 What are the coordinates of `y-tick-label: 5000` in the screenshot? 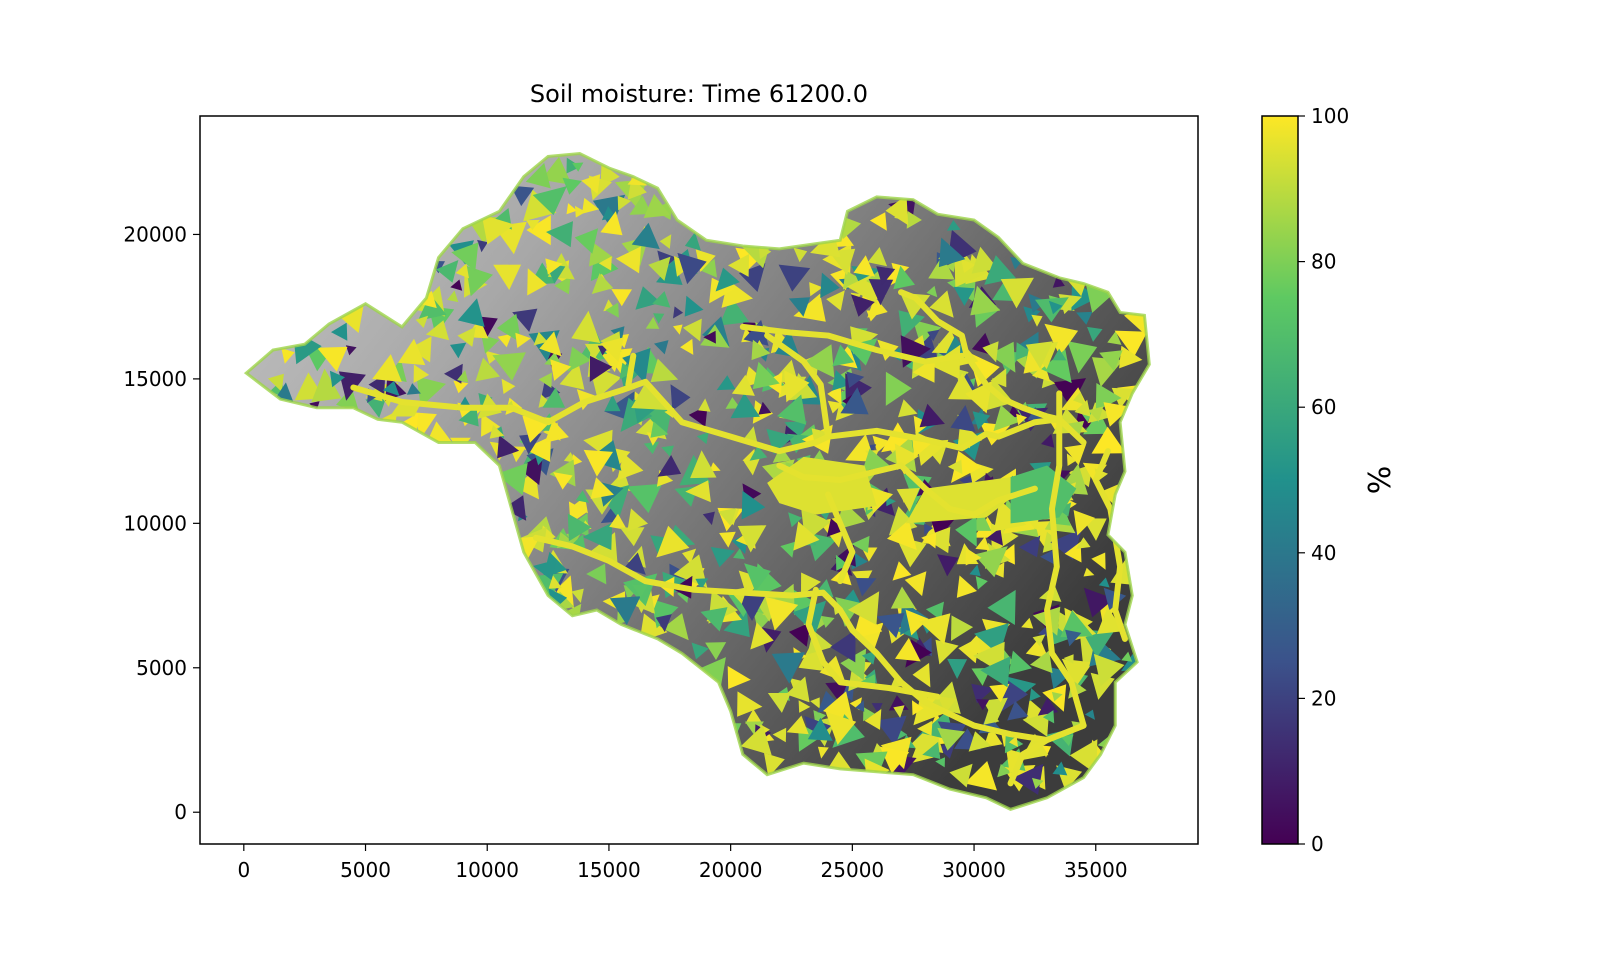 It's located at (161, 668).